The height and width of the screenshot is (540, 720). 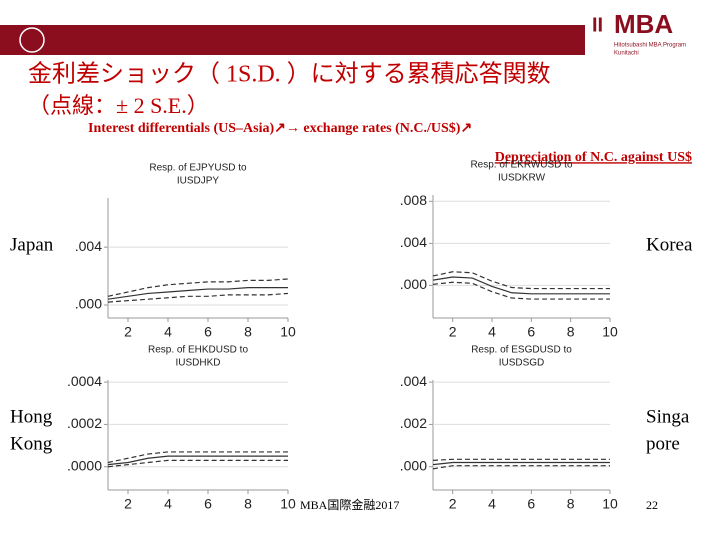 I want to click on chart-title: Resp. of EJPYUSD to, so click(x=198, y=168).